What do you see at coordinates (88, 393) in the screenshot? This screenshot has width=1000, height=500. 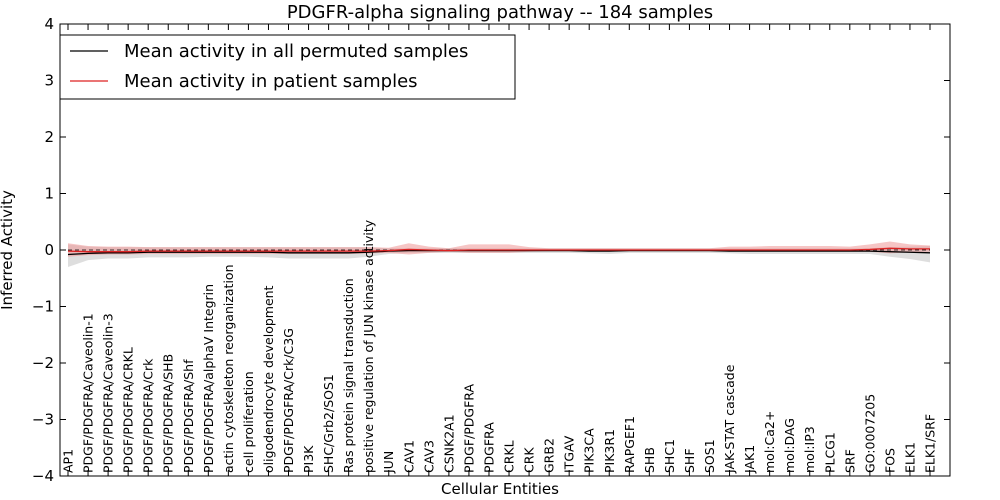 I see `x-tick-label: PDGF/PDGFRA/Caveolin-1` at bounding box center [88, 393].